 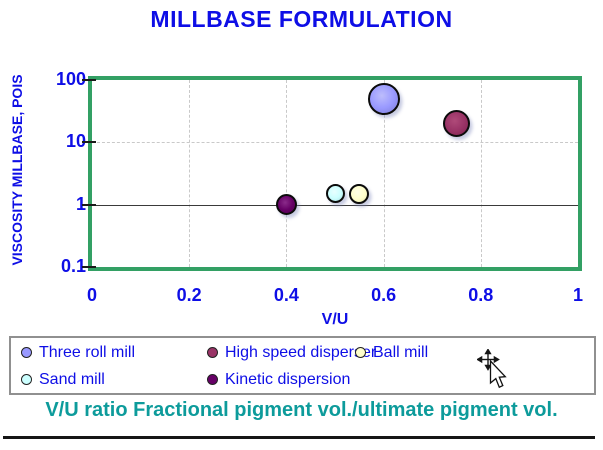 I want to click on legend-item-label: Sand mill, so click(x=72, y=379).